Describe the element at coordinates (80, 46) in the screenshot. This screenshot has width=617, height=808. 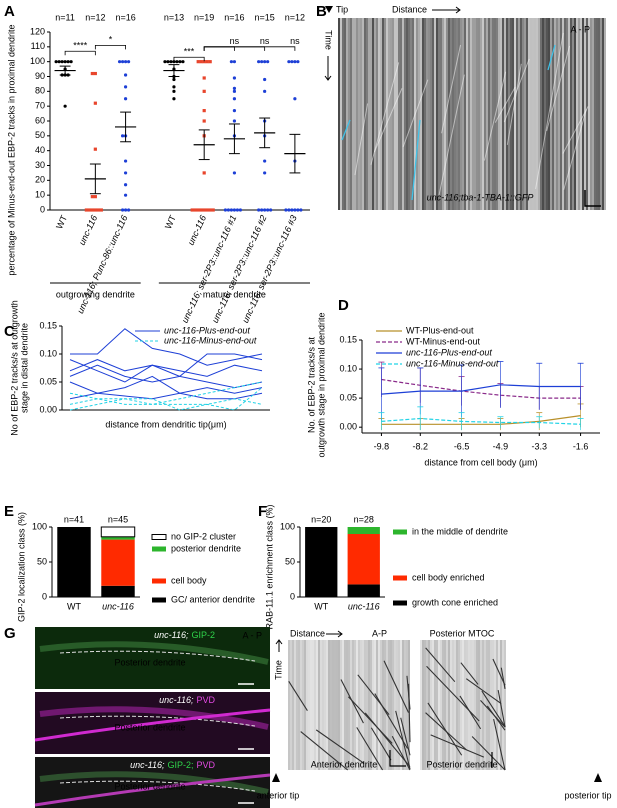
I see `significance-label: ****` at that location.